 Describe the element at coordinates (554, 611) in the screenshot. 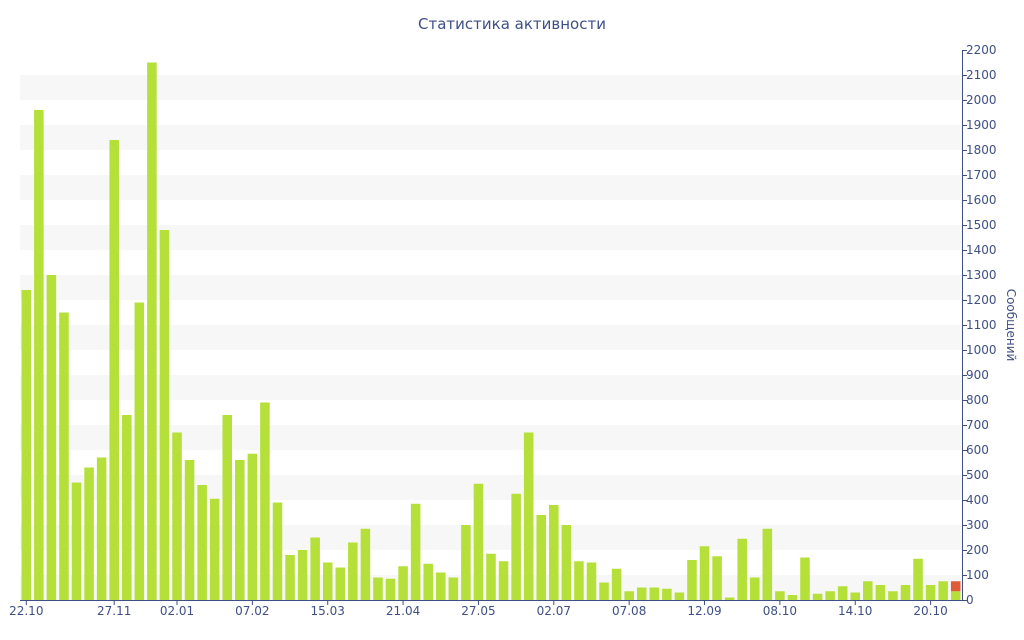

I see `x-tick-label: 02.07` at that location.